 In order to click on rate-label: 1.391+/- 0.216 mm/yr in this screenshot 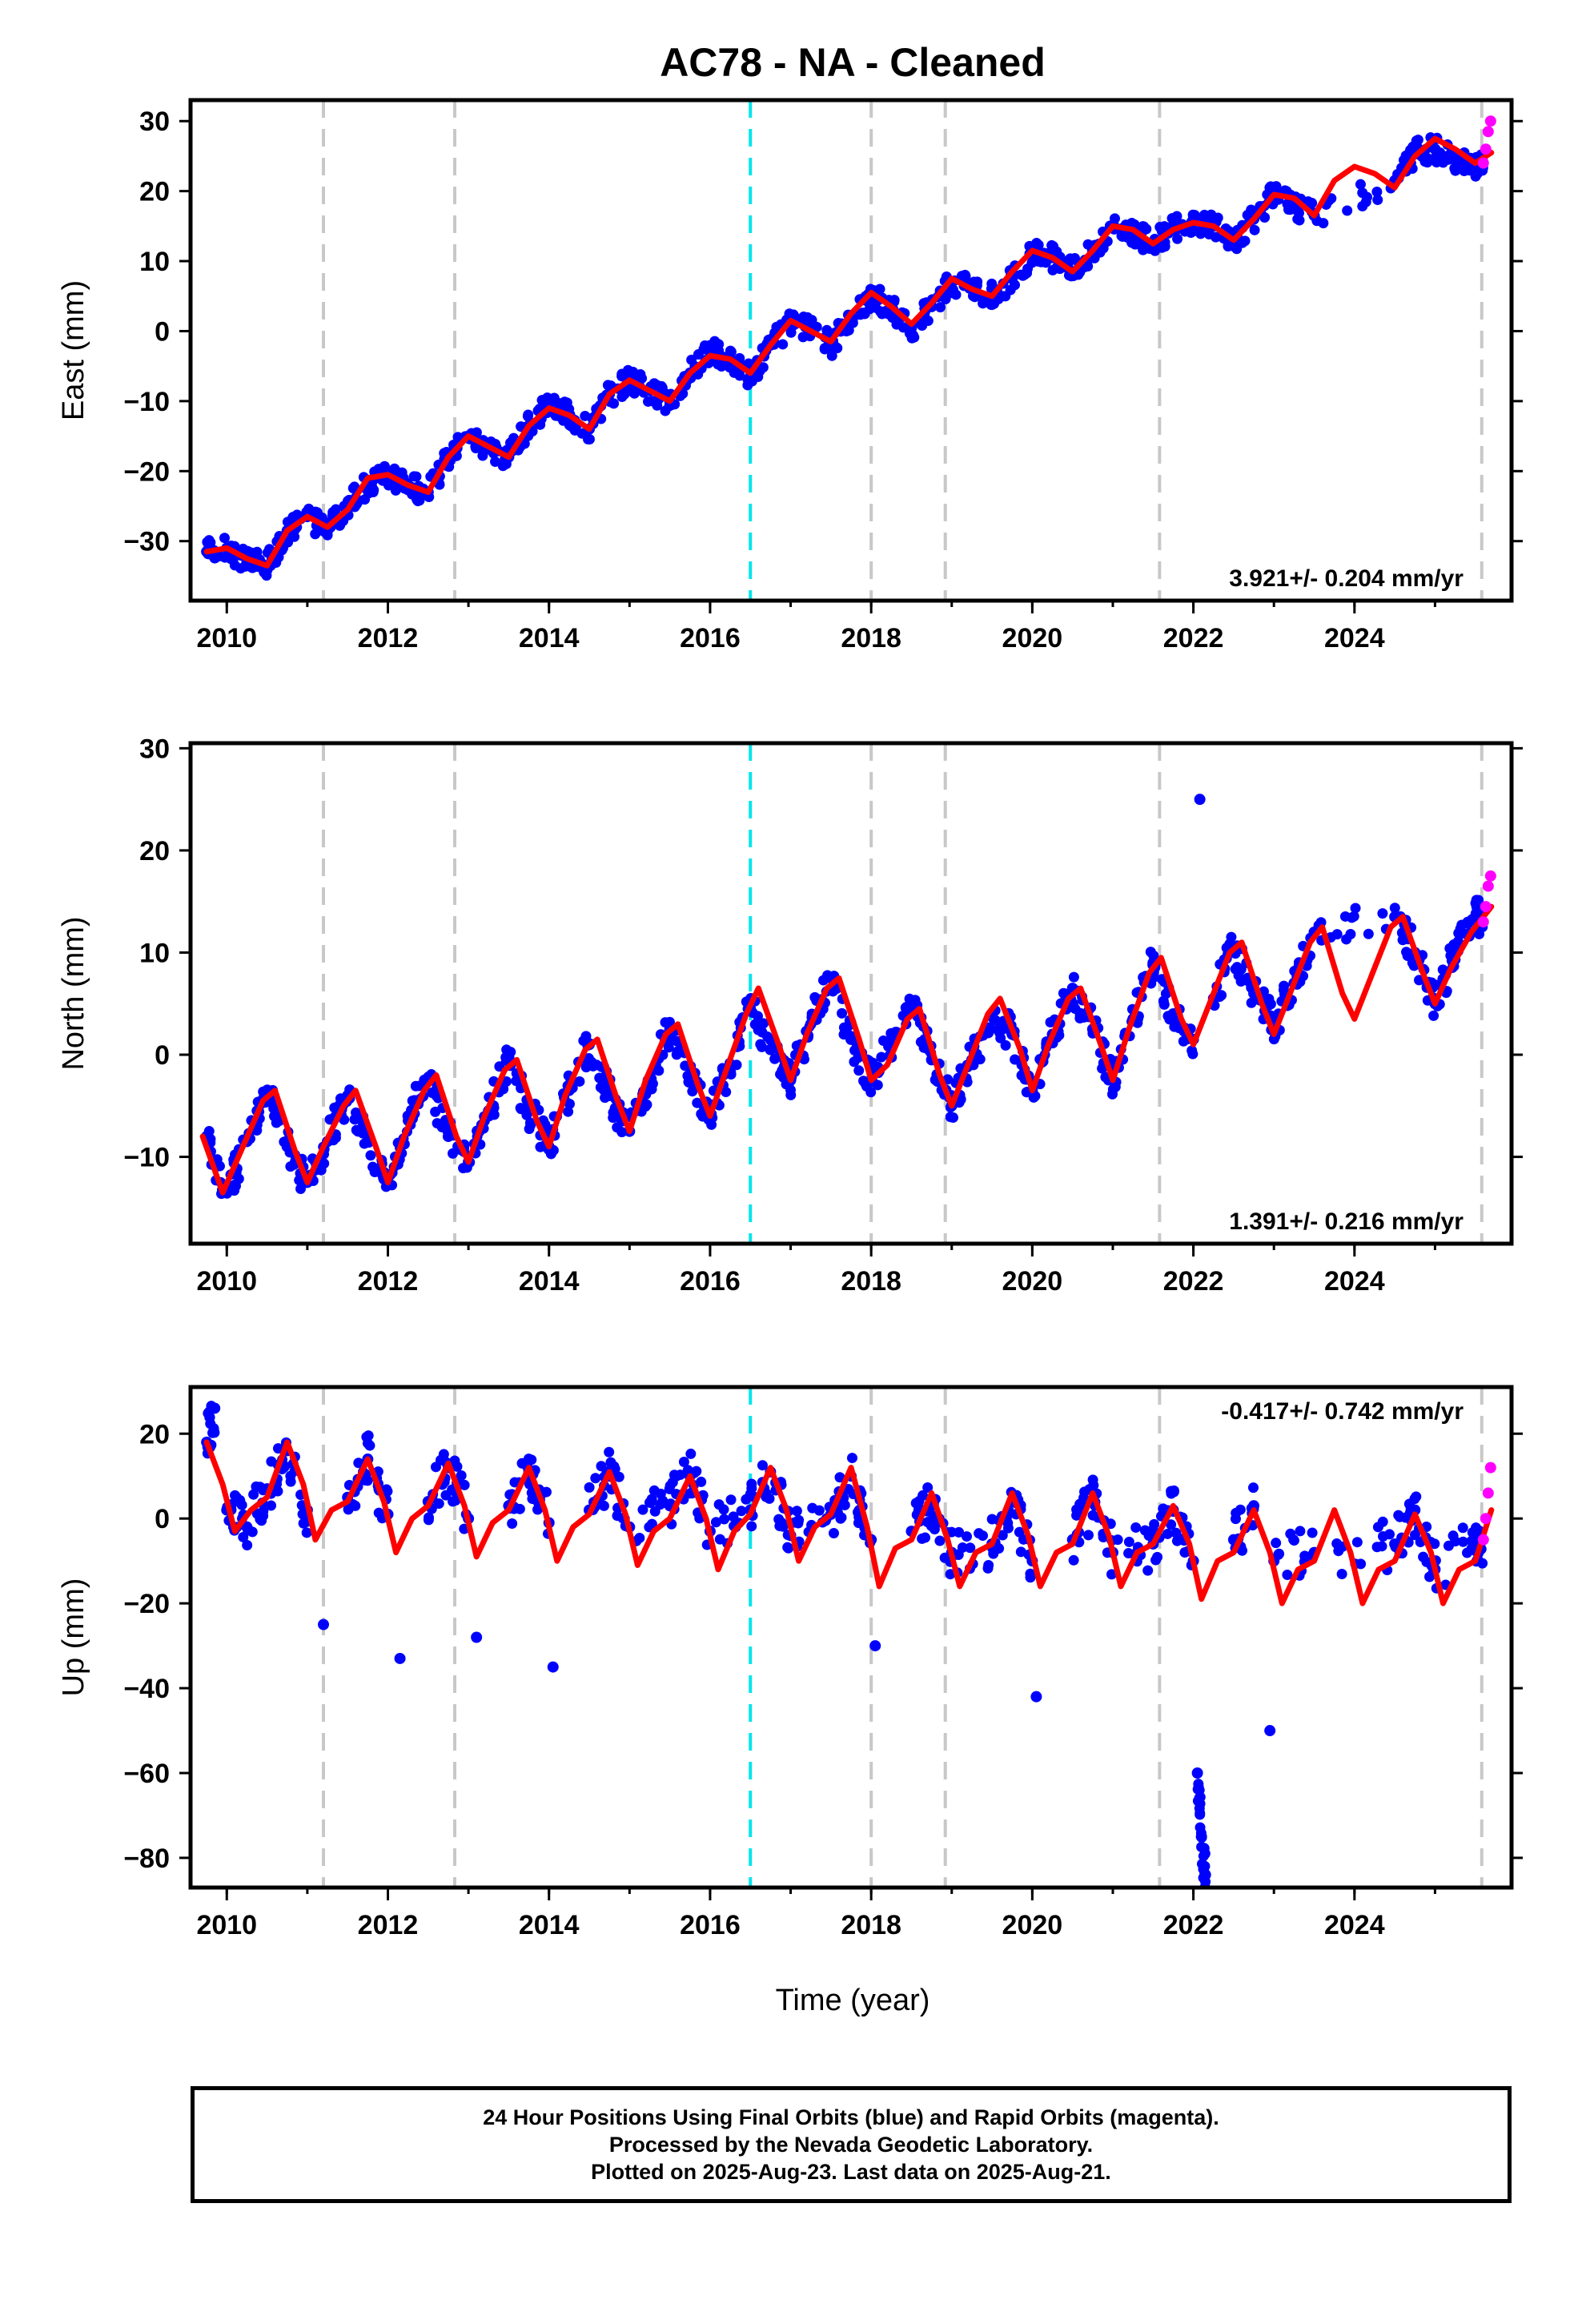, I will do `click(1346, 1221)`.